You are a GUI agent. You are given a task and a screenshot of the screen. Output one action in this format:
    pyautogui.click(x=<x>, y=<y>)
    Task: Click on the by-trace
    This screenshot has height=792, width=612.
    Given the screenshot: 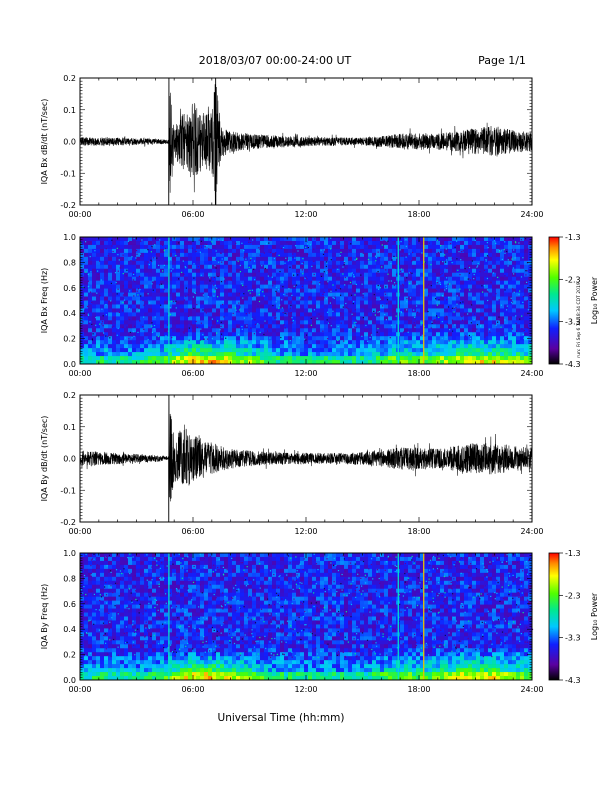 What is the action you would take?
    pyautogui.click(x=306, y=458)
    